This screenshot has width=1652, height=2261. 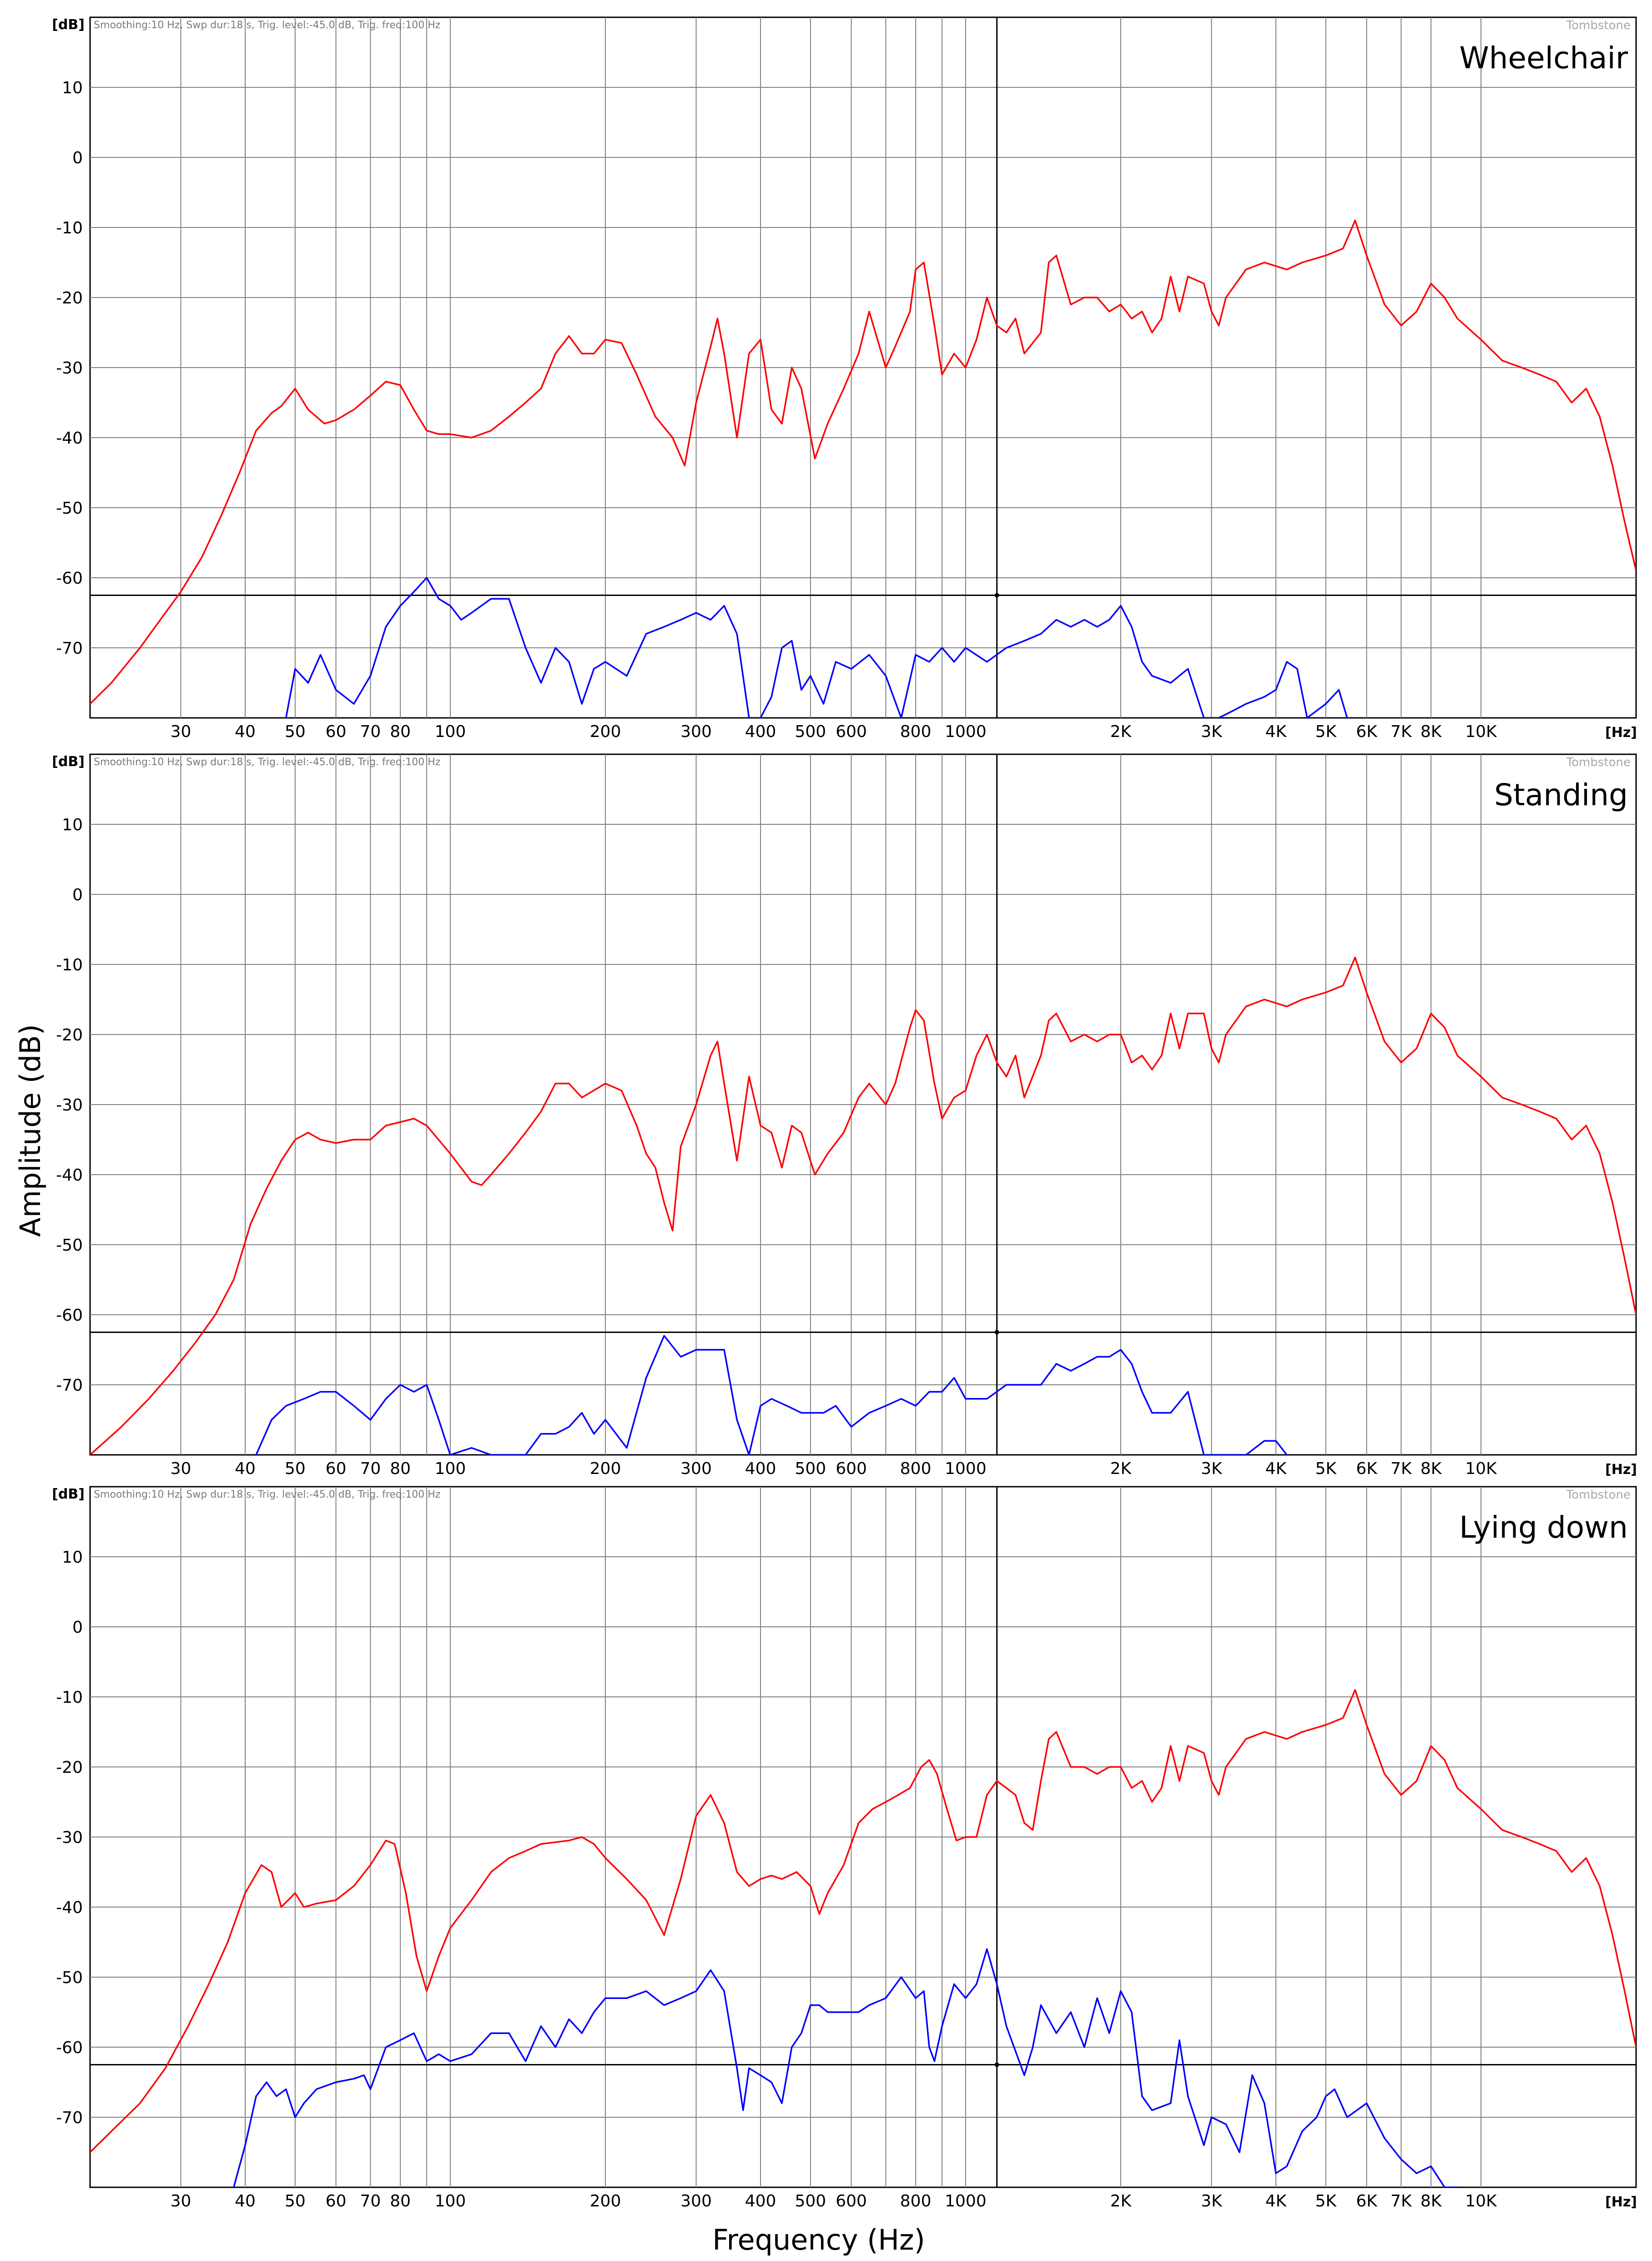 I want to click on blue-series-line, so click(x=845, y=2067).